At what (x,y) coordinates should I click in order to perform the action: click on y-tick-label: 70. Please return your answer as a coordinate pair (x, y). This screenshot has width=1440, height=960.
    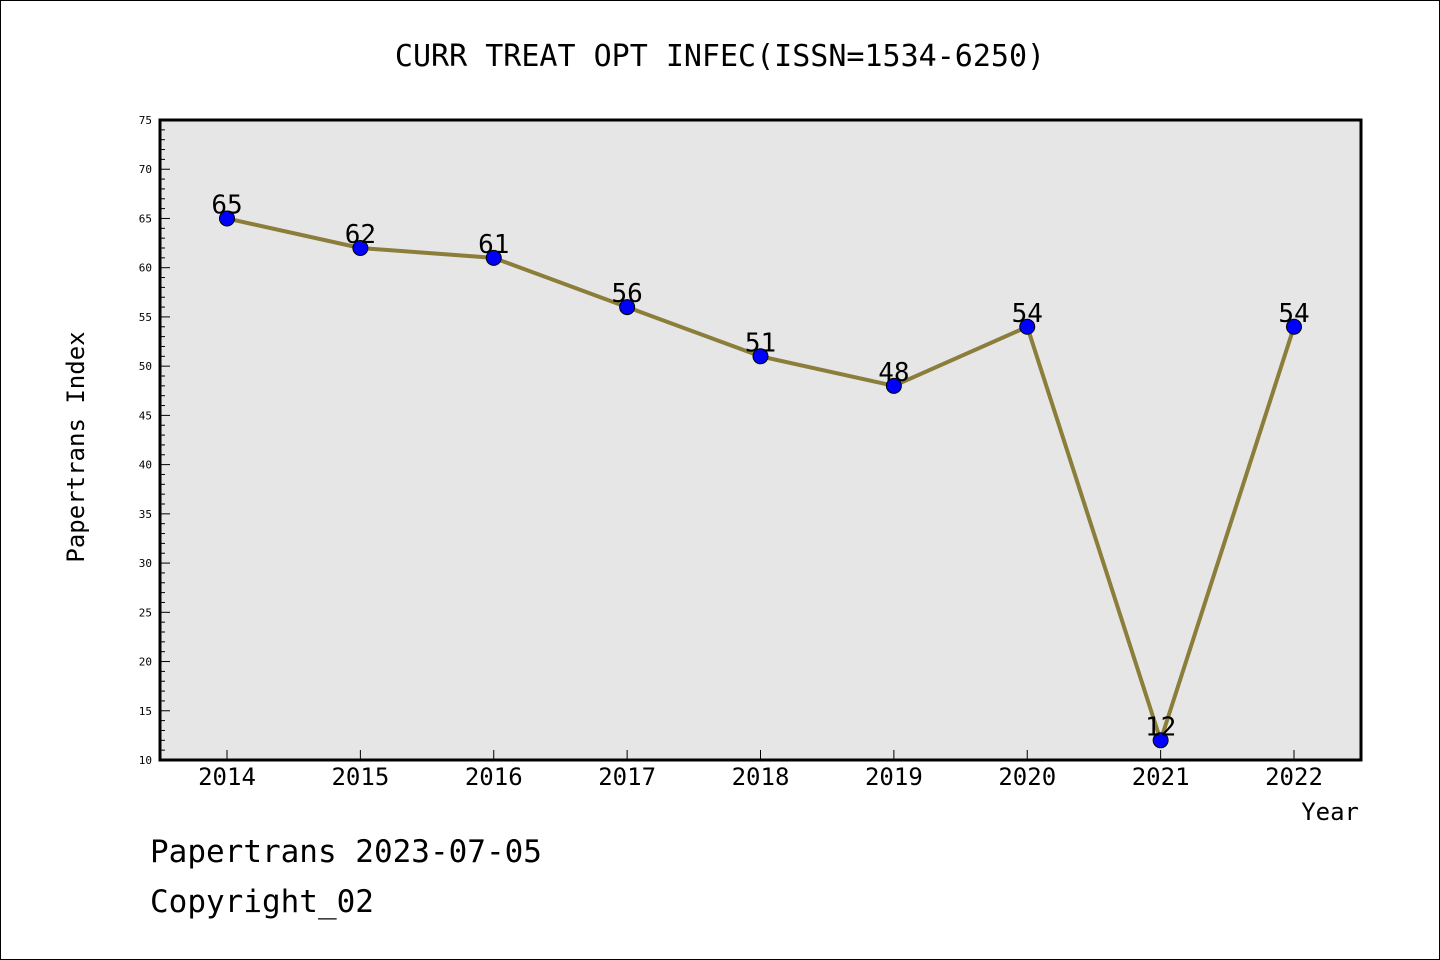
    Looking at the image, I should click on (145, 169).